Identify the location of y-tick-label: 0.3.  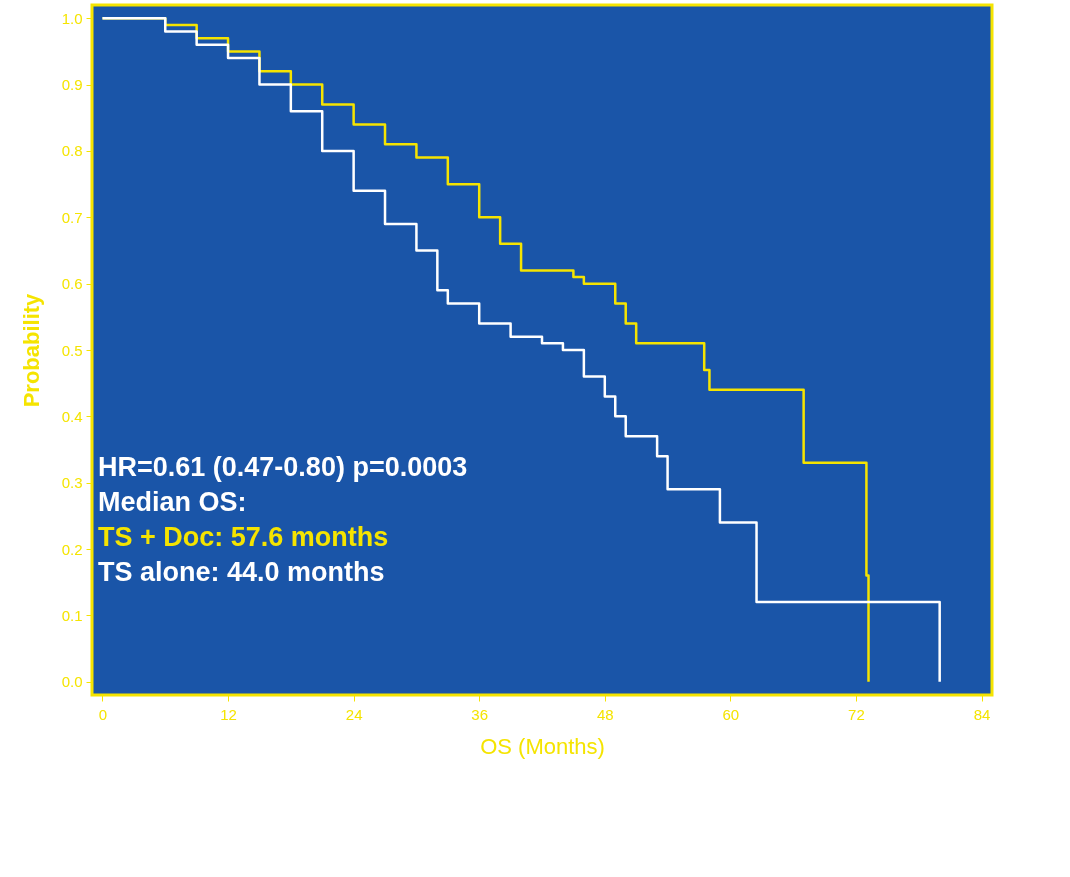
(72, 483).